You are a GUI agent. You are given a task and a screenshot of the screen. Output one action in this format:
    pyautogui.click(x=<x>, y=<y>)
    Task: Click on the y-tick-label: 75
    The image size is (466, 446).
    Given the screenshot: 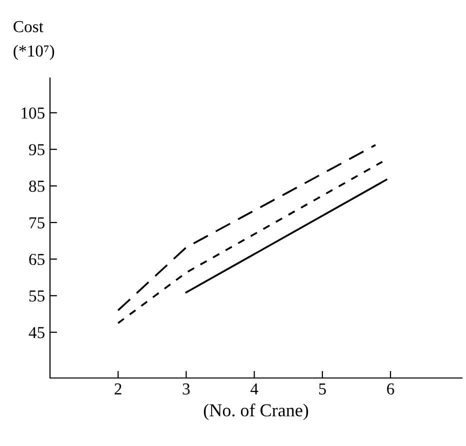 What is the action you would take?
    pyautogui.click(x=37, y=222)
    